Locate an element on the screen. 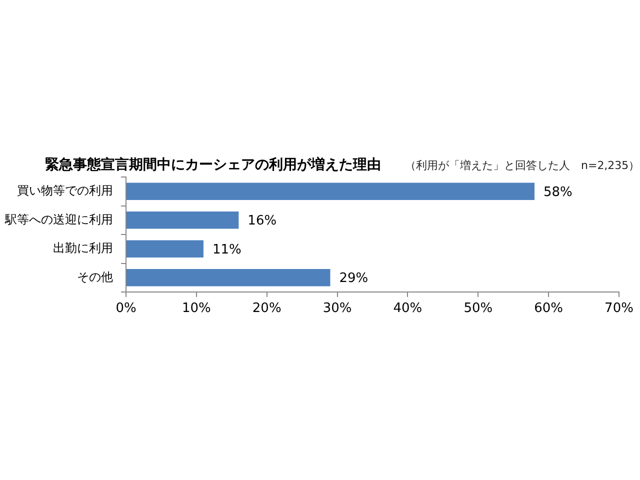 The height and width of the screenshot is (480, 640). data-label: 29% is located at coordinates (353, 278).